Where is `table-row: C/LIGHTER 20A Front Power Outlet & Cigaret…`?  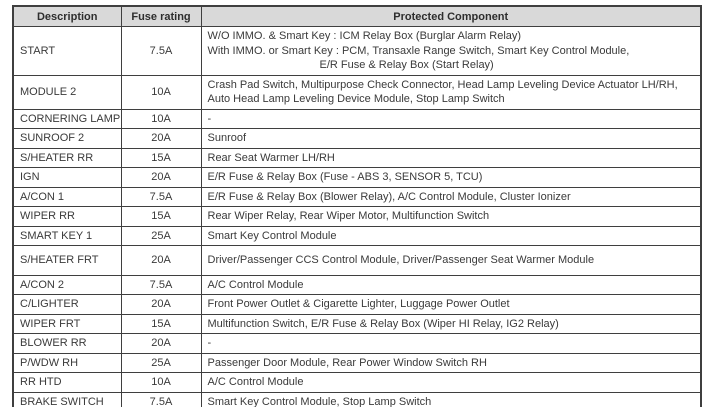
table-row: C/LIGHTER 20A Front Power Outlet & Cigaret… is located at coordinates (357, 304).